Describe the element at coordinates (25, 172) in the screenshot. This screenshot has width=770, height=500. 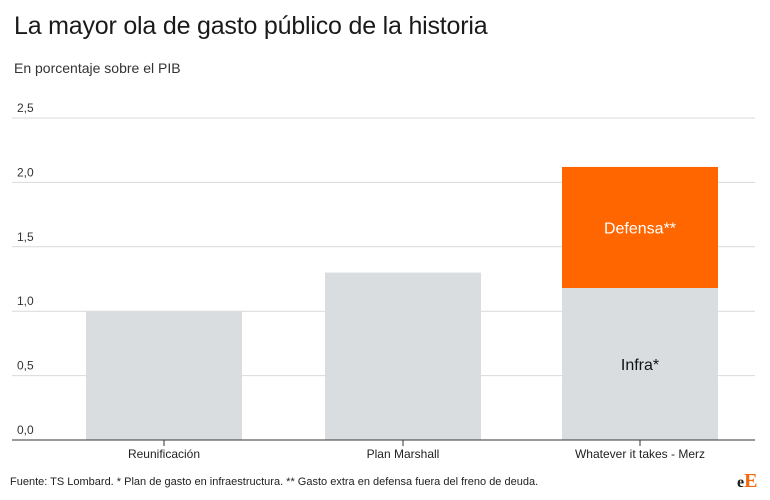
I see `y-tick-label: 2,0` at that location.